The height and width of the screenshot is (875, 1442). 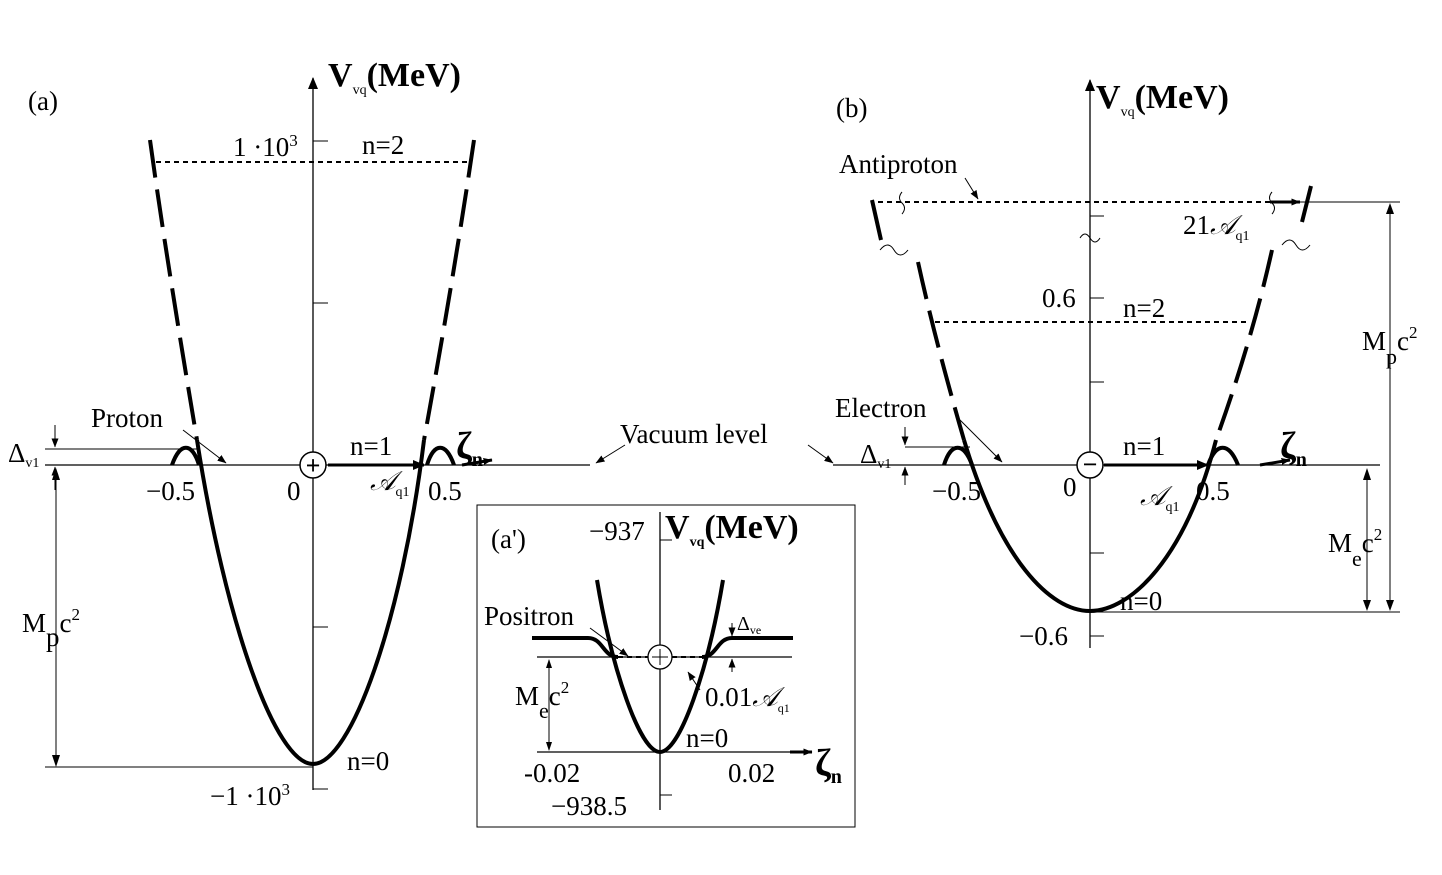 What do you see at coordinates (881, 408) in the screenshot?
I see `panel-b-particle-label: Electron` at bounding box center [881, 408].